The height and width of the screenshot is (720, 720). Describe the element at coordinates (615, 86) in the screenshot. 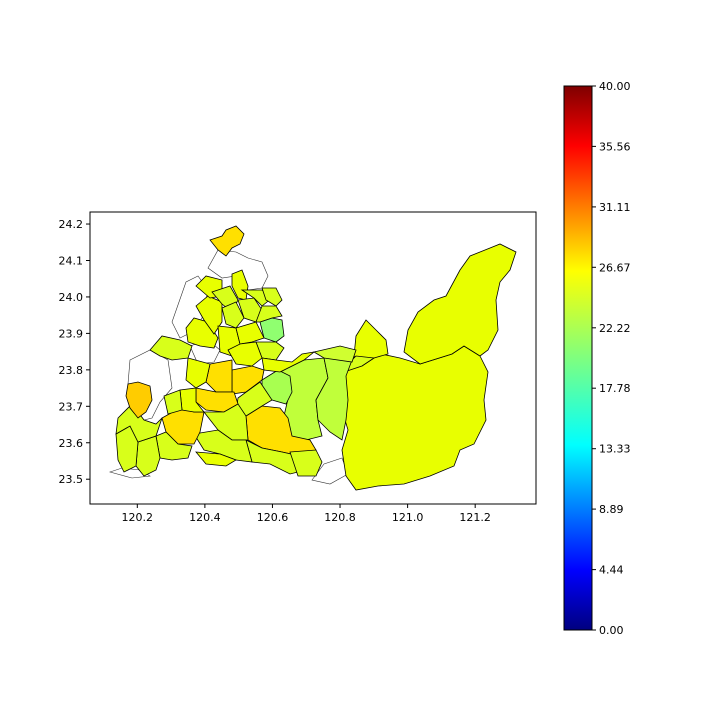

I see `colorbar-tick-label: 40.00` at that location.